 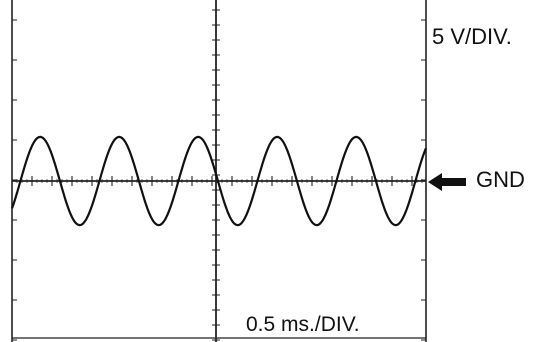 I want to click on ground-arrow-icon, so click(x=447, y=182).